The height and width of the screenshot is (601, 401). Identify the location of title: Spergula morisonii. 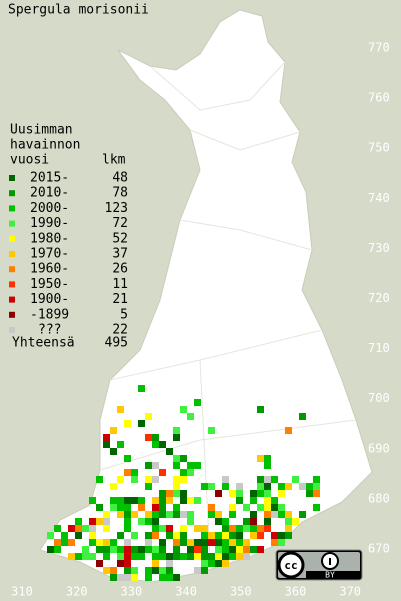
(78, 10).